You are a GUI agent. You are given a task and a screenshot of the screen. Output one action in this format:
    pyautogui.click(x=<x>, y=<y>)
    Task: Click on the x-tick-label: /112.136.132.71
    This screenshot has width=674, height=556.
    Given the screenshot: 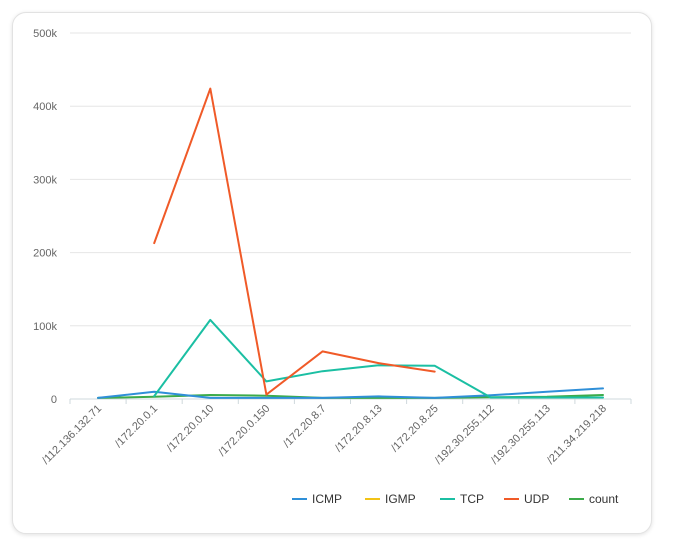 What is the action you would take?
    pyautogui.click(x=72, y=435)
    